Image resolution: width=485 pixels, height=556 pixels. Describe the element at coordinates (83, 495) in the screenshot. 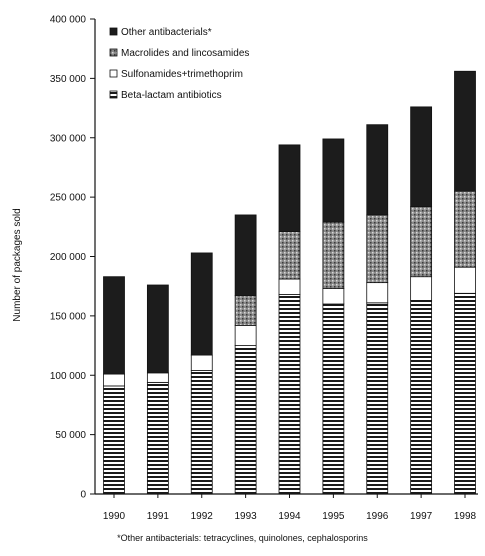

I see `y-tick-label: 0` at that location.